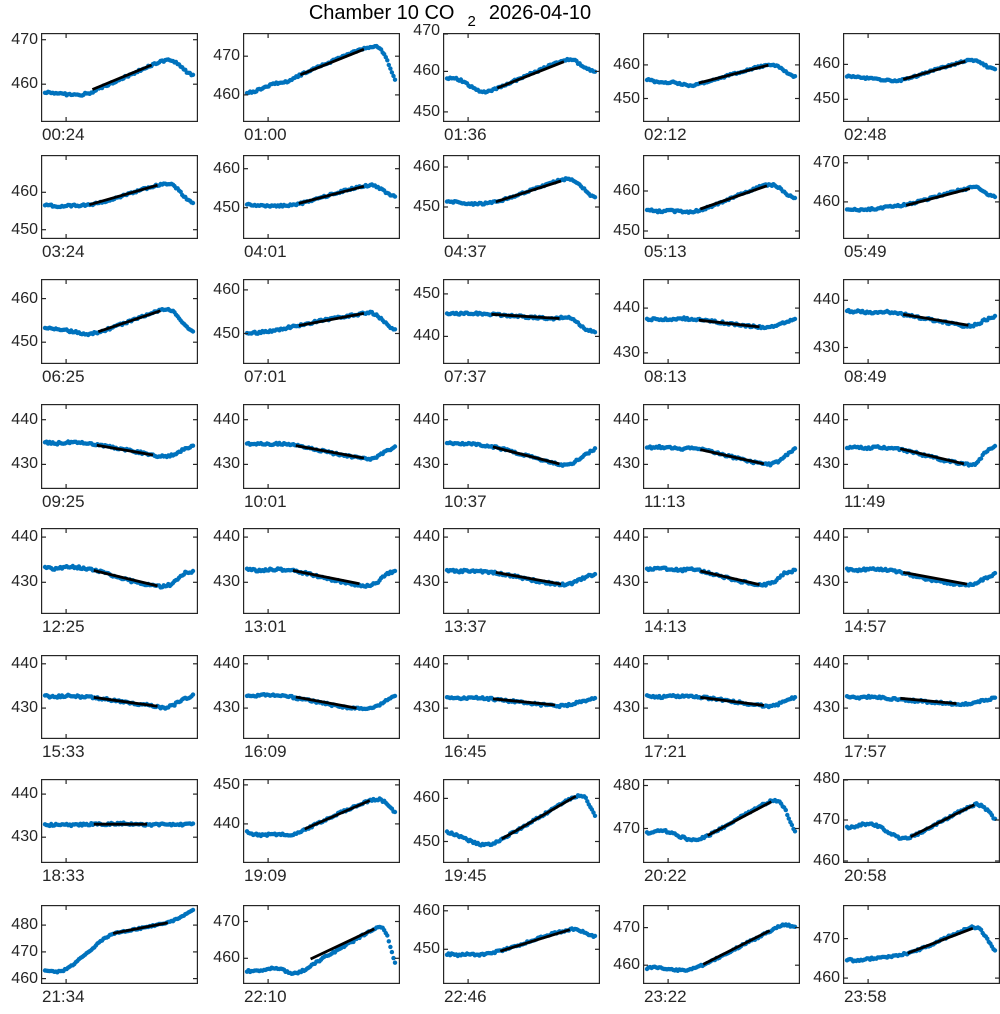 This screenshot has width=1000, height=1014. I want to click on subplot-05:49: 470 460 05:49, so click(906, 207).